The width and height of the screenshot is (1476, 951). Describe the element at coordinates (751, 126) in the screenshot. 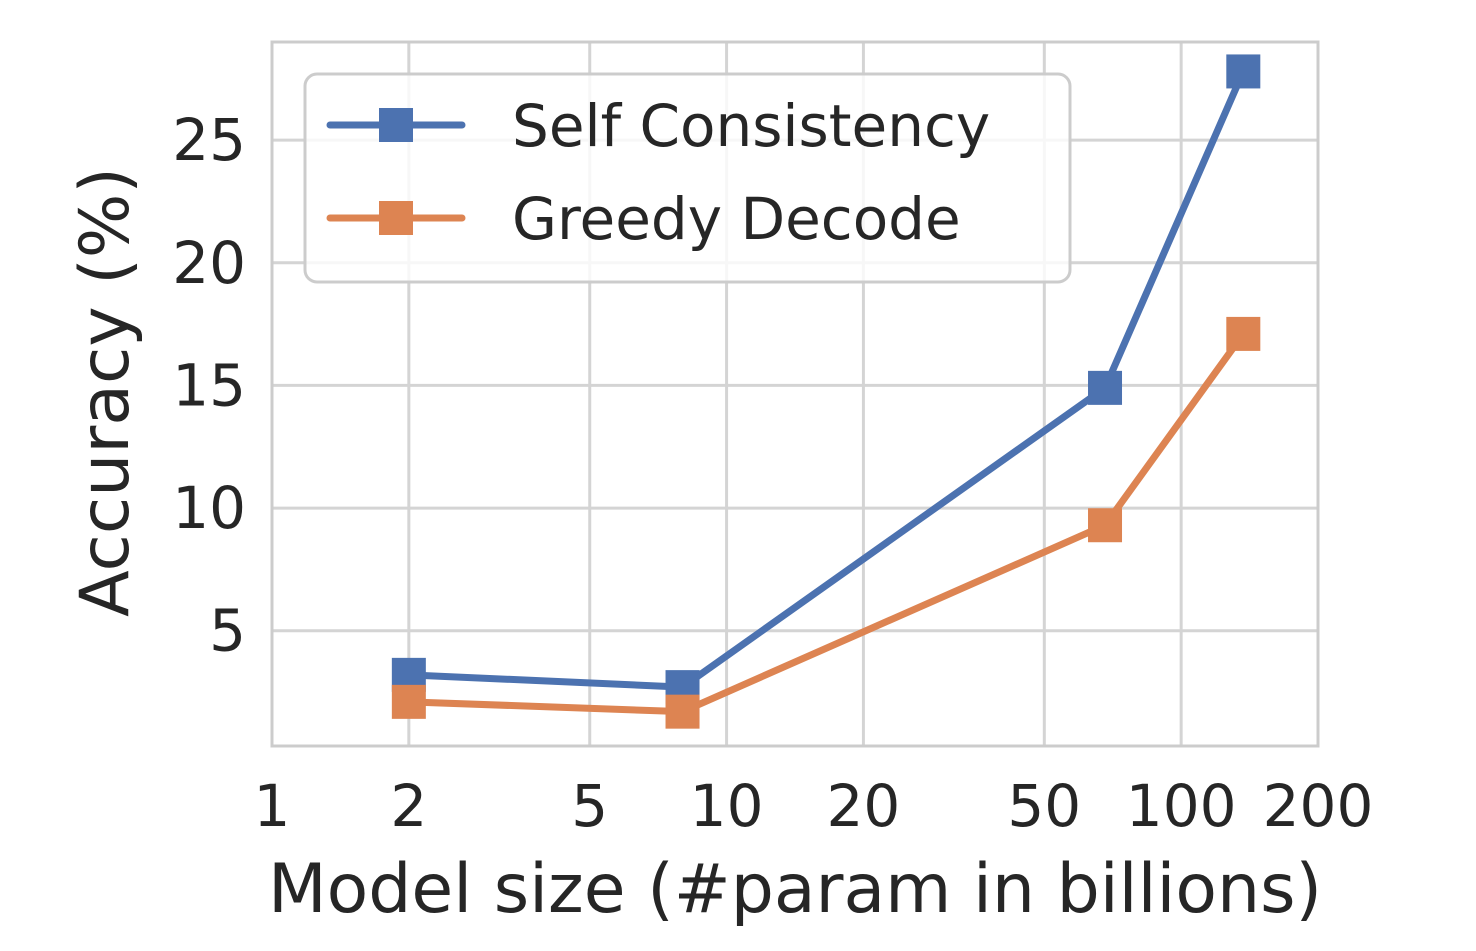

I see `legend-label: Self Consistency` at that location.